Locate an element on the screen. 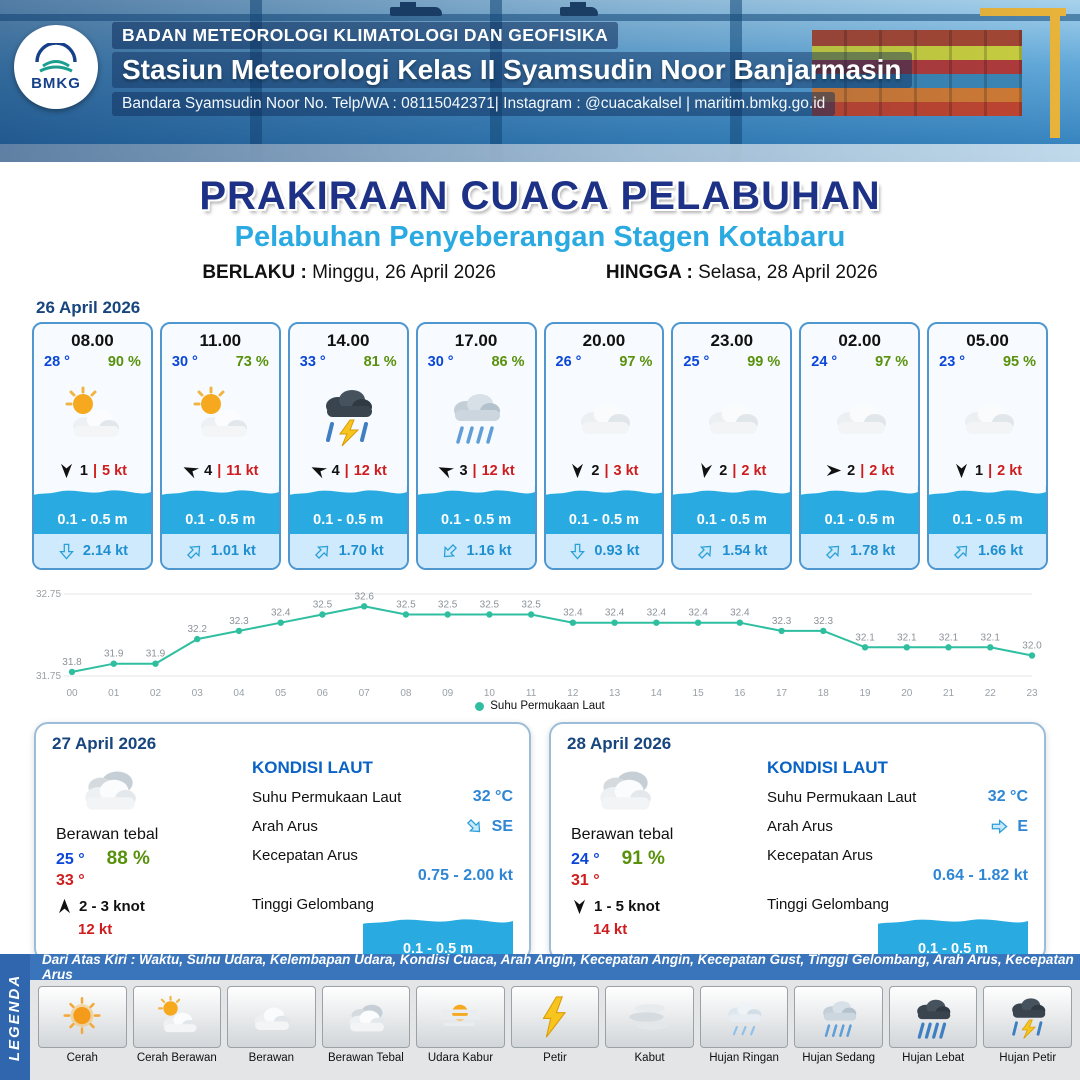  wind-row: 2 - 3 knot is located at coordinates (100, 906).